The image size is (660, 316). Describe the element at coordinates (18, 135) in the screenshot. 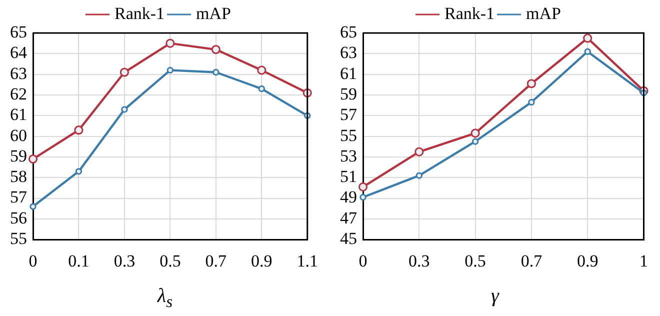

I see `y-tick-label: 60` at that location.